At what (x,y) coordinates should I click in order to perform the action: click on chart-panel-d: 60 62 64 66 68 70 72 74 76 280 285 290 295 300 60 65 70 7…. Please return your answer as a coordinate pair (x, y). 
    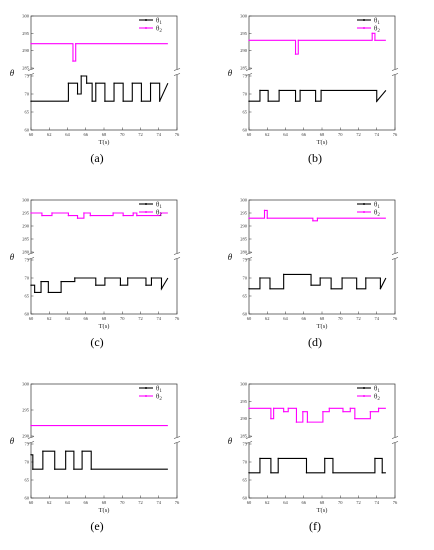
    Looking at the image, I should click on (313, 273).